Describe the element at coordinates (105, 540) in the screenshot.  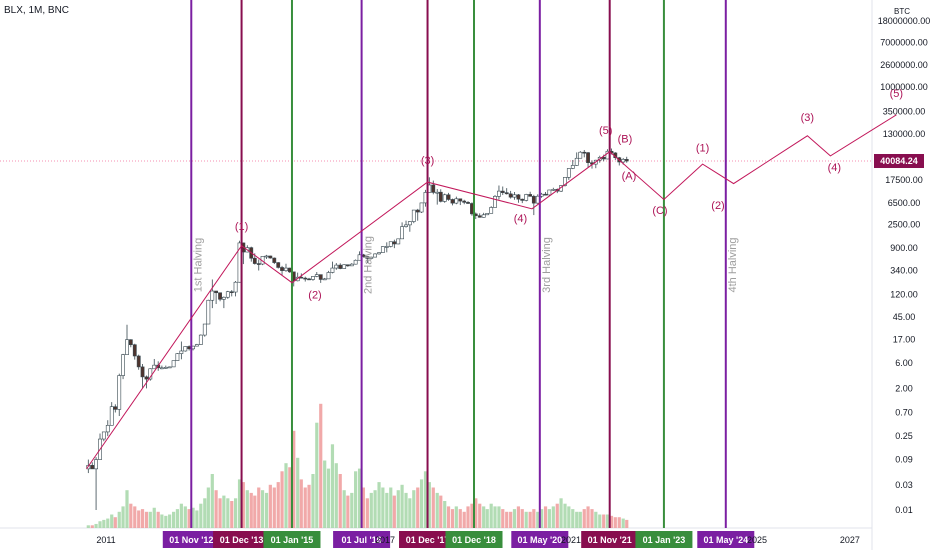
I see `time-tick-label: 2011` at that location.